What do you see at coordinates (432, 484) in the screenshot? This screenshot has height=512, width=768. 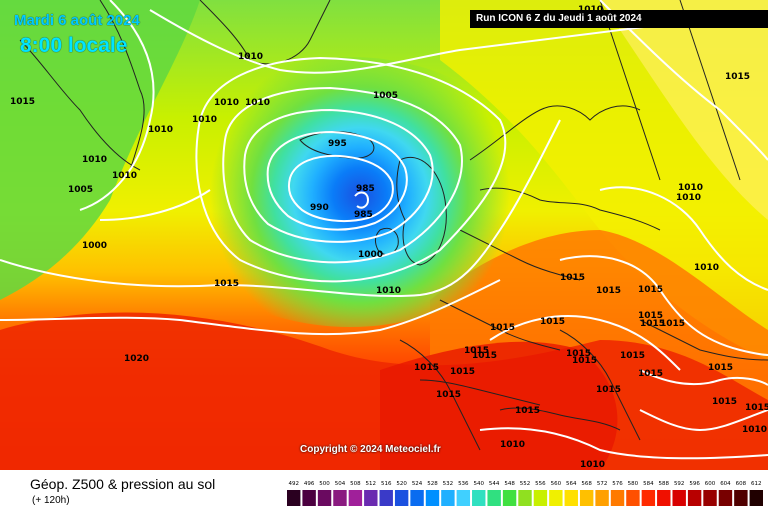 I see `legend-tick-label: 528` at bounding box center [432, 484].